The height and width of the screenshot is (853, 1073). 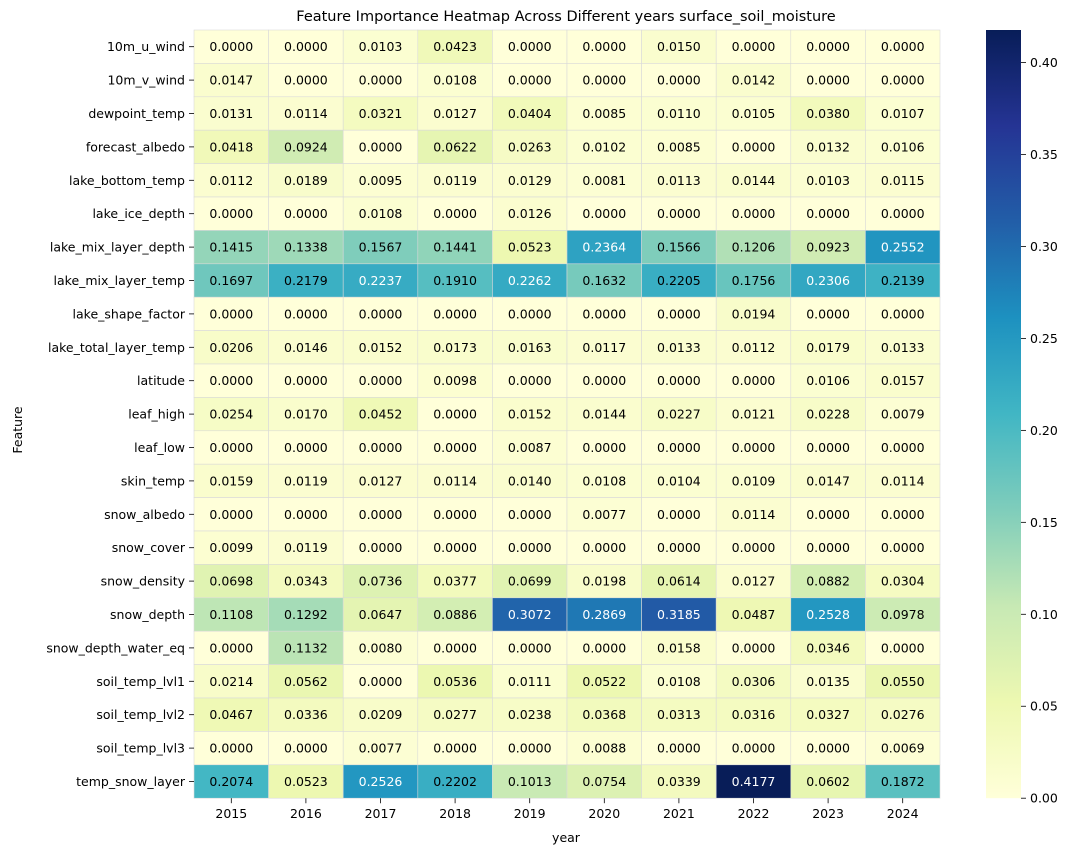 What do you see at coordinates (455, 614) in the screenshot?
I see `cell-value-label: 0.0886` at bounding box center [455, 614].